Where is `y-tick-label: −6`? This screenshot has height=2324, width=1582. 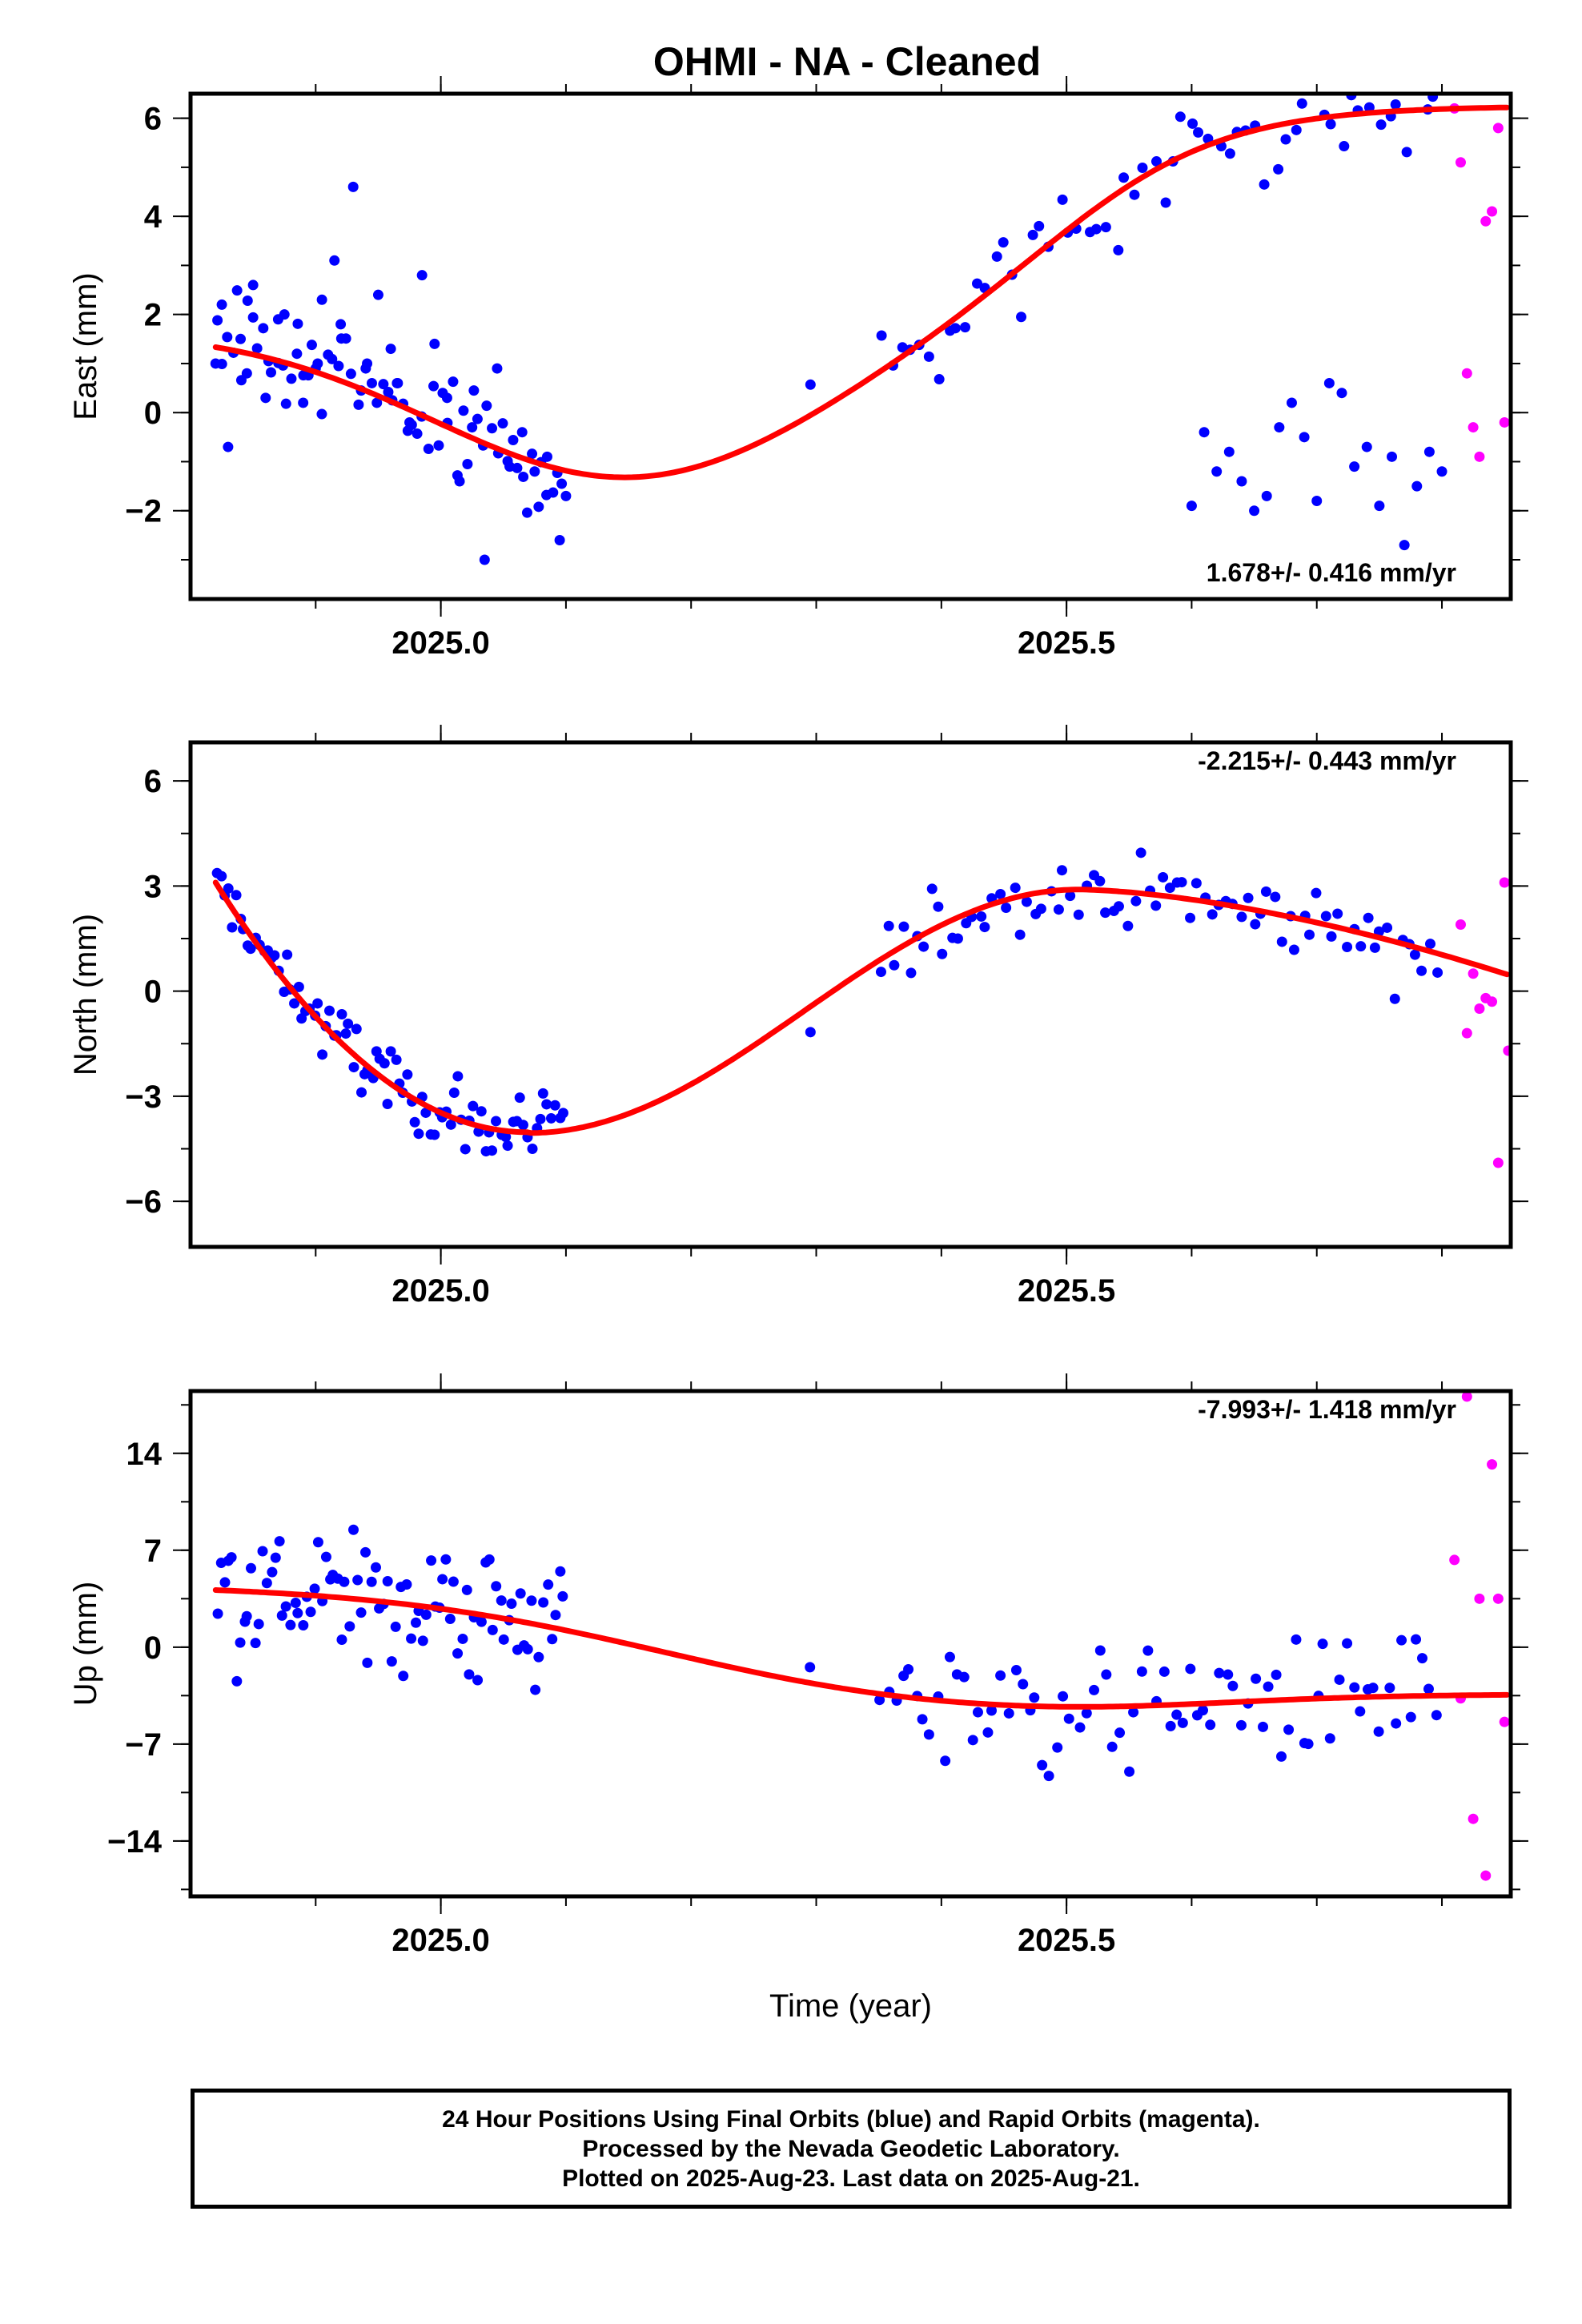
y-tick-label: −6 is located at coordinates (144, 1202).